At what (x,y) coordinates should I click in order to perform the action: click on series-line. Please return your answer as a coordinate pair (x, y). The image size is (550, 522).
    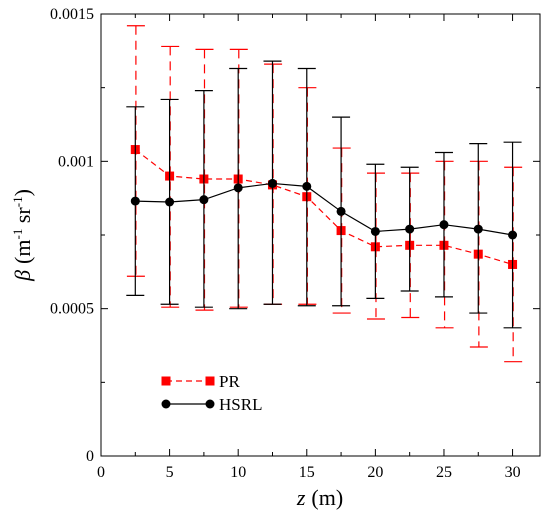
    Looking at the image, I should click on (324, 209).